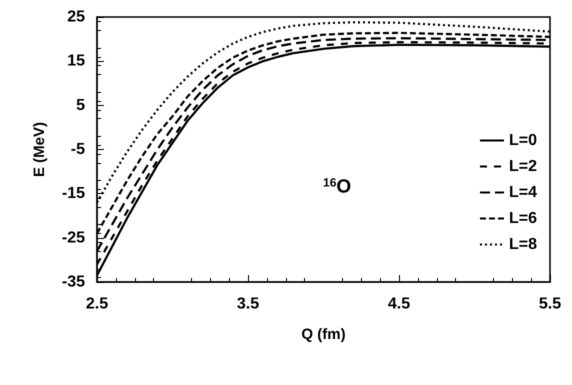  I want to click on y-axis-title: E (MeV), so click(39, 150).